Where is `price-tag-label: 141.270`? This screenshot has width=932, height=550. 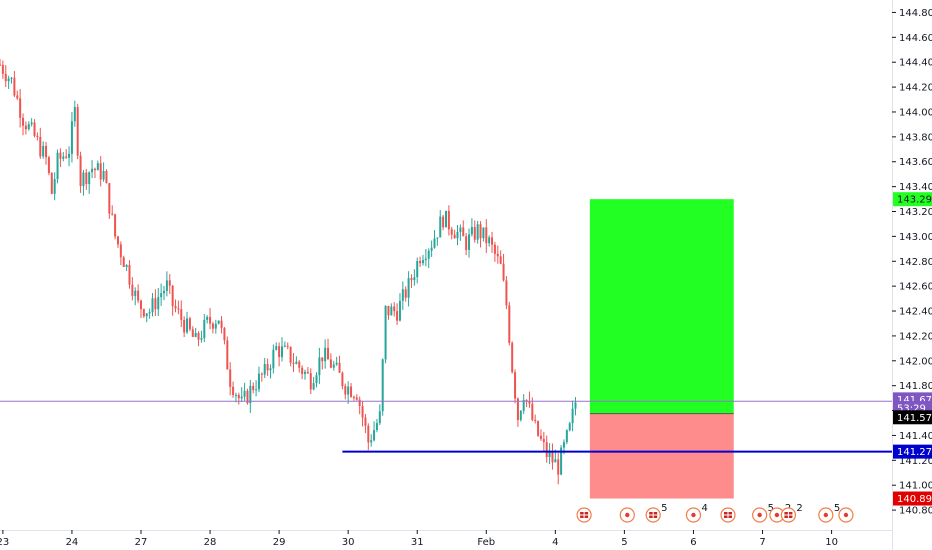
price-tag-label: 141.270 is located at coordinates (914, 452).